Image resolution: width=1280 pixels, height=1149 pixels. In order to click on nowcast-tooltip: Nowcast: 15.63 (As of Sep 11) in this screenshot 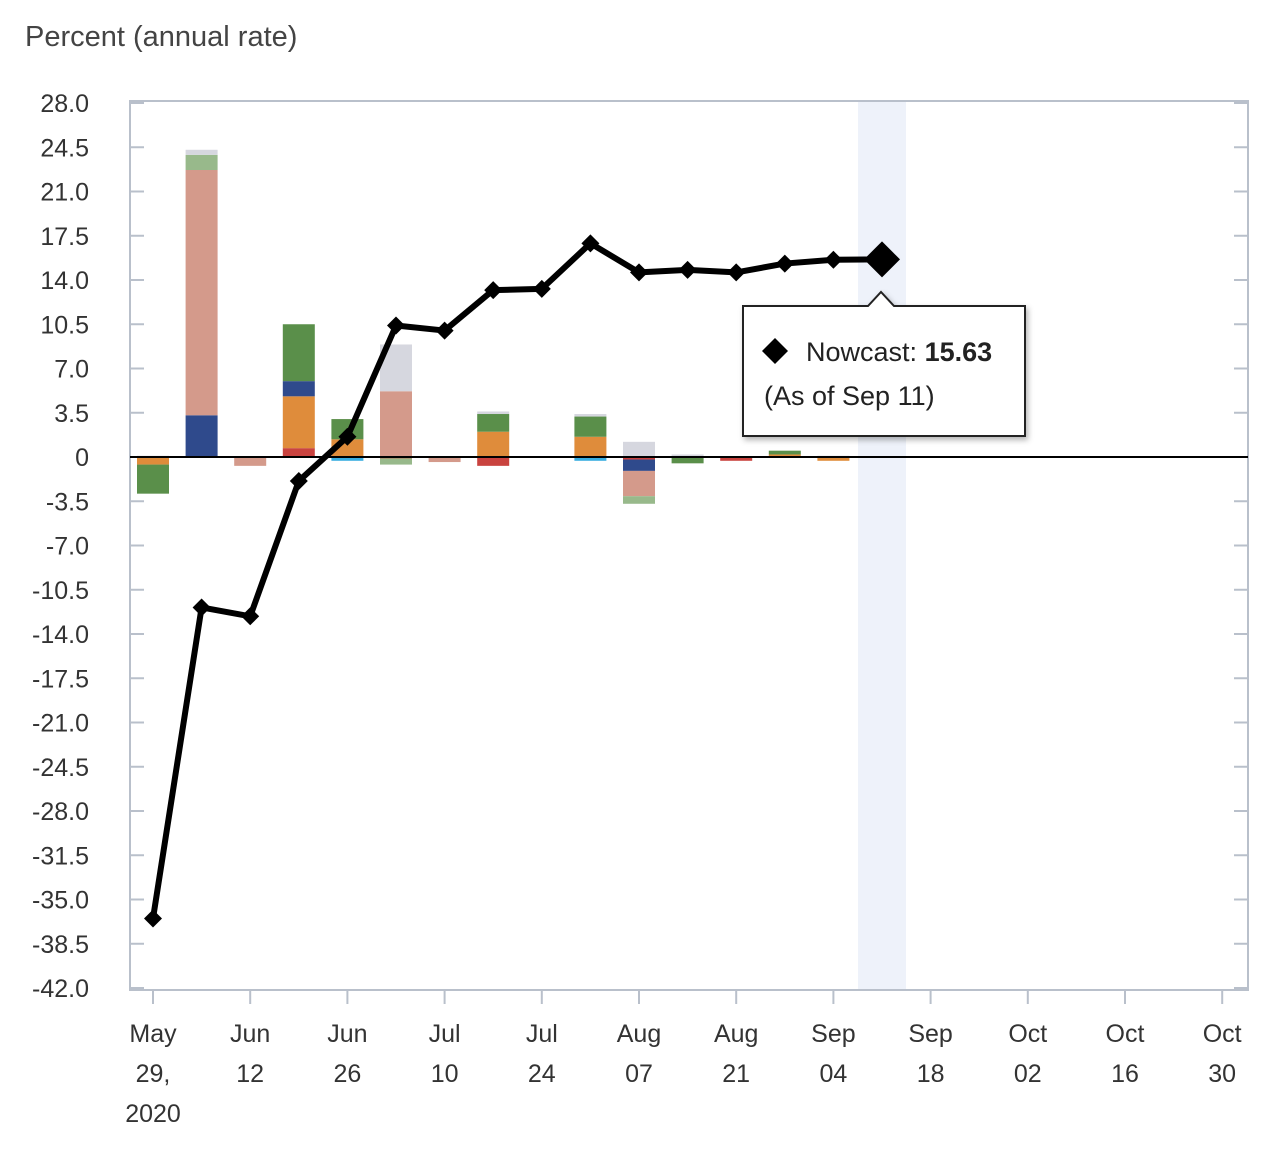, I will do `click(884, 363)`.